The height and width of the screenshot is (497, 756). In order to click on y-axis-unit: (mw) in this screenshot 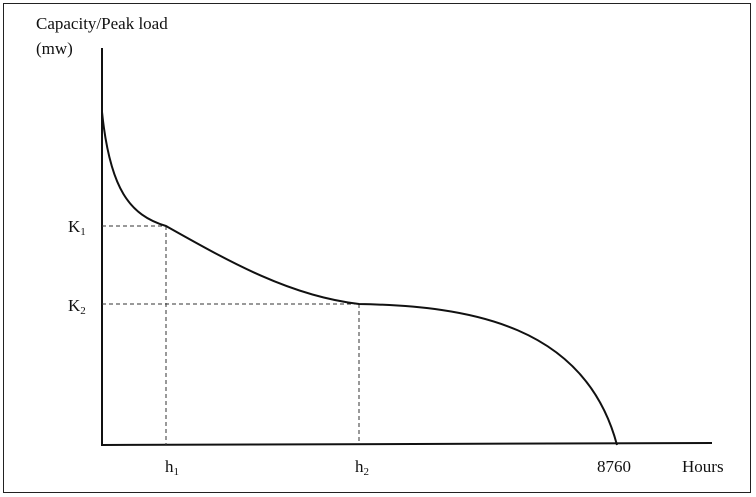, I will do `click(54, 48)`.